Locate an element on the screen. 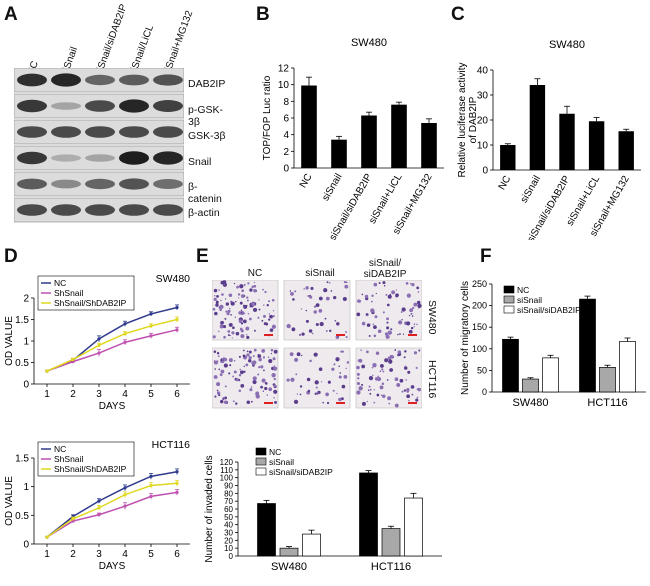 This screenshot has width=650, height=586. legend-label-sisnail: siSnail is located at coordinates (529, 300).